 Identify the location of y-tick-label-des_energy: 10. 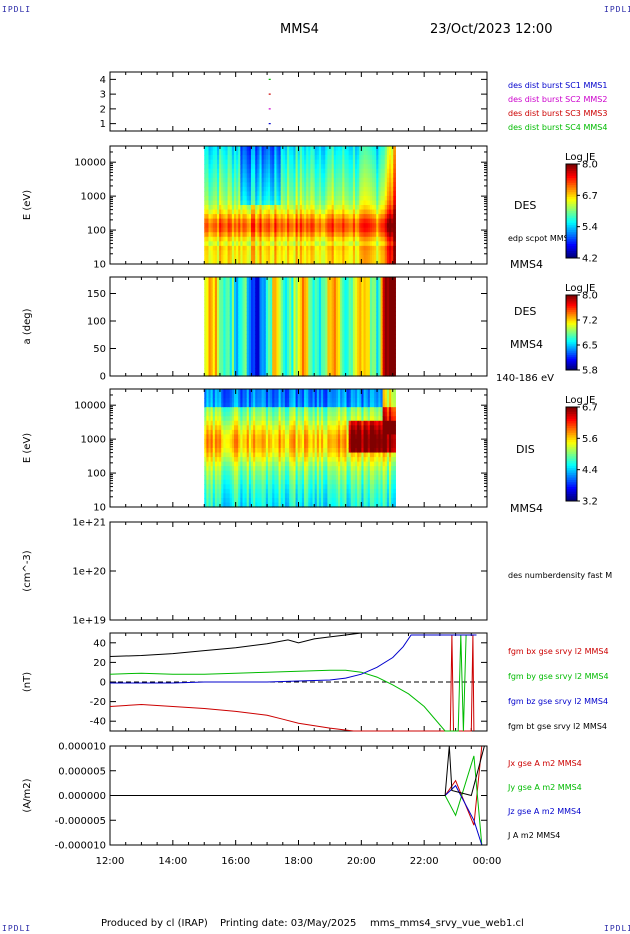
(99, 265).